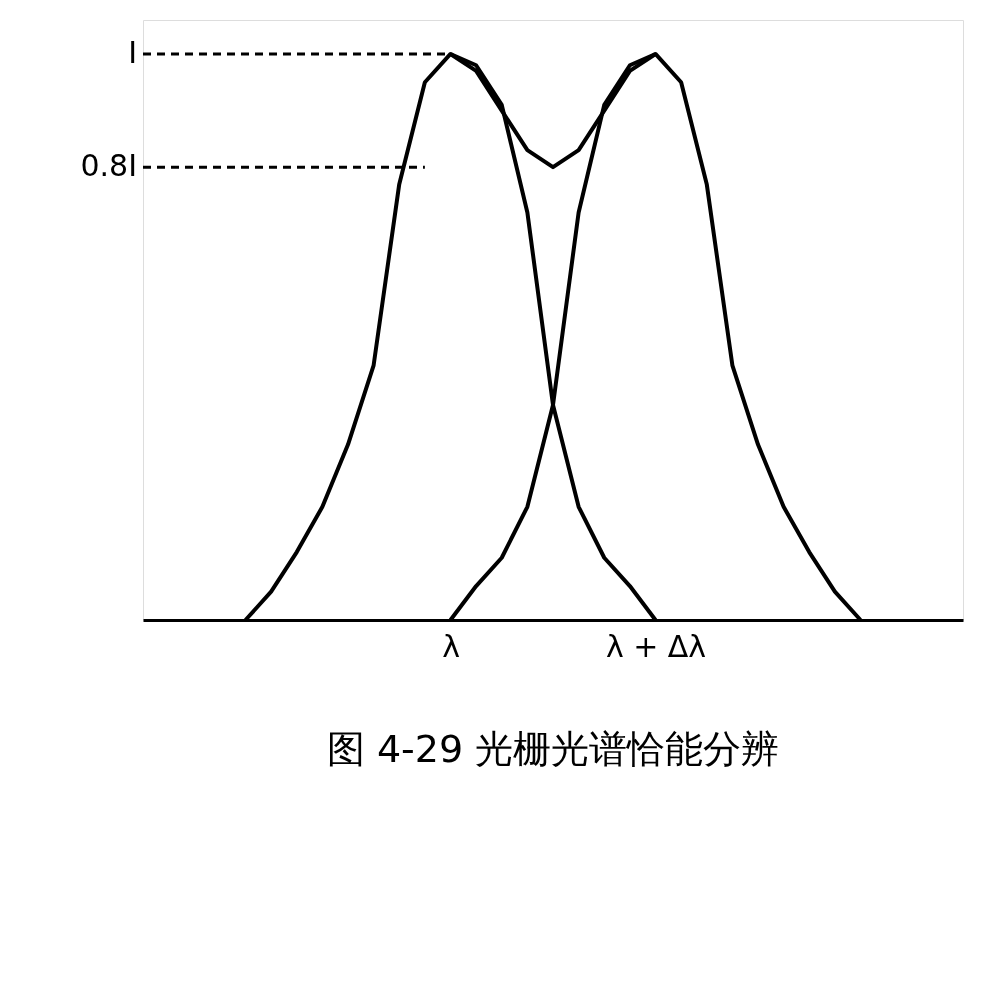  I want to click on x-tick-label: λ, so click(451, 646).